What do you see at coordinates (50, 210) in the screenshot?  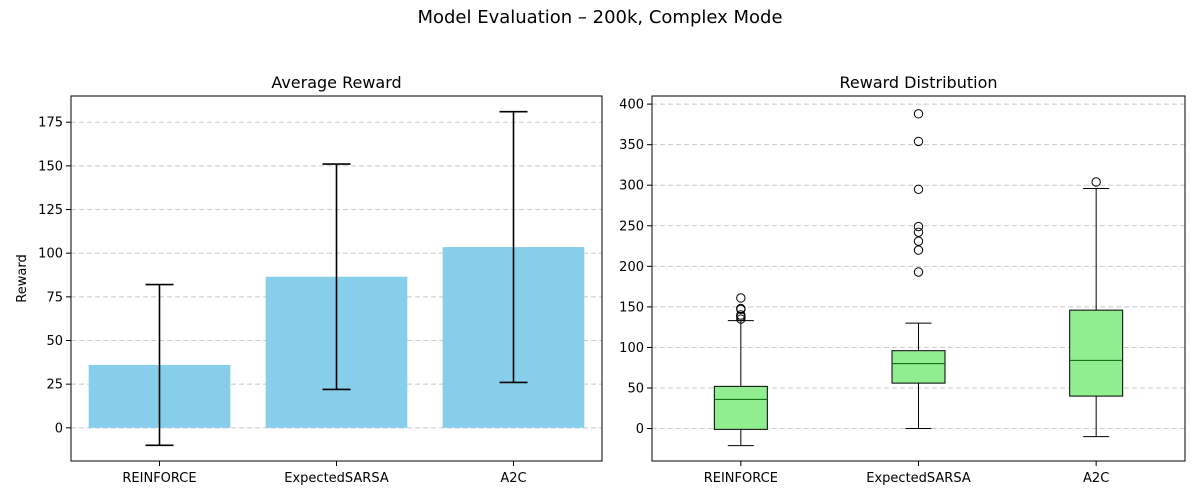 I see `y-tick-label: 125` at bounding box center [50, 210].